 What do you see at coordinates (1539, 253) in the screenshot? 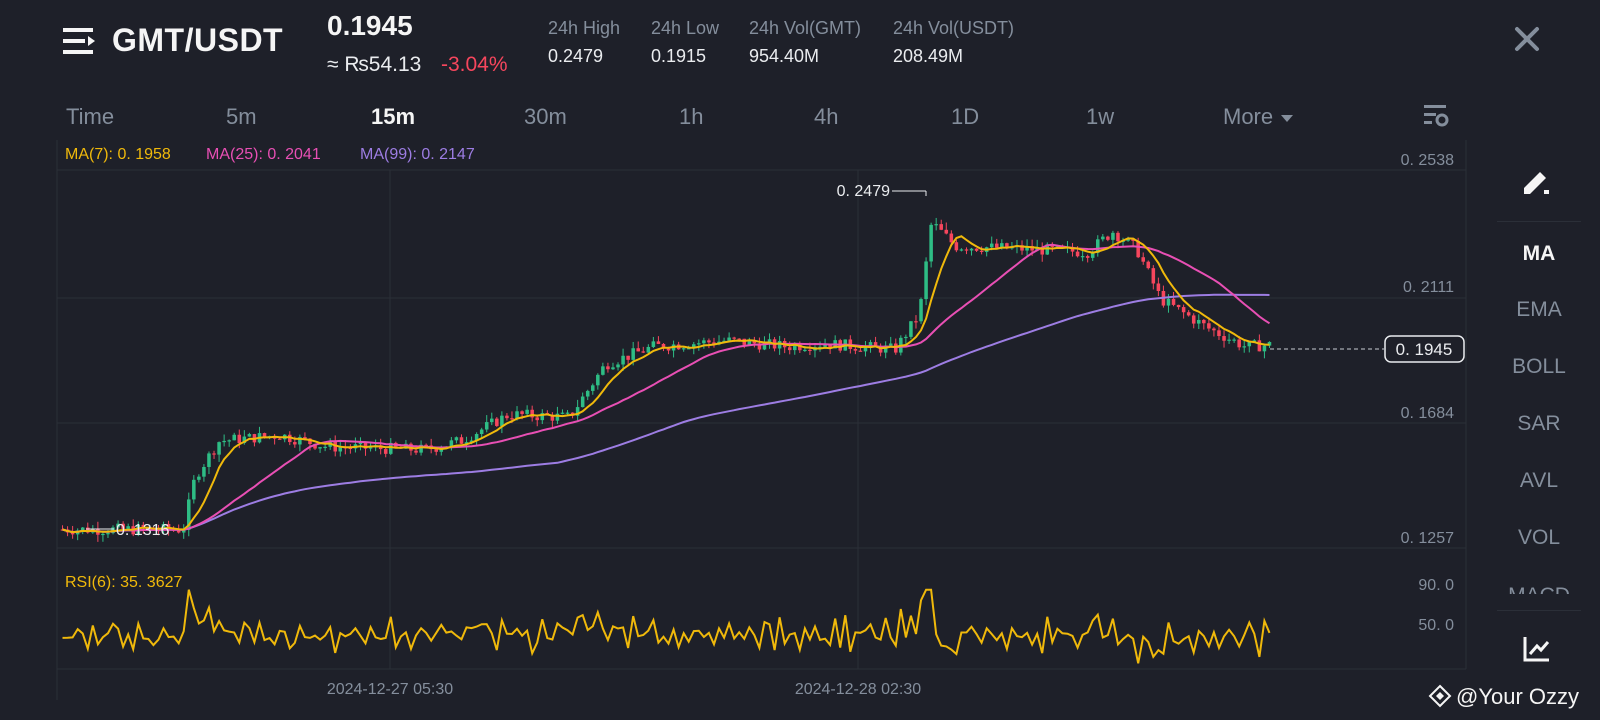
I see `sidebar-item-ma: MA` at bounding box center [1539, 253].